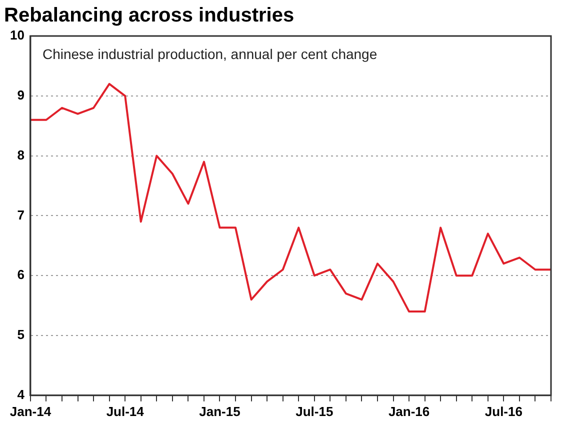  I want to click on y-tick-label: 9, so click(20, 94).